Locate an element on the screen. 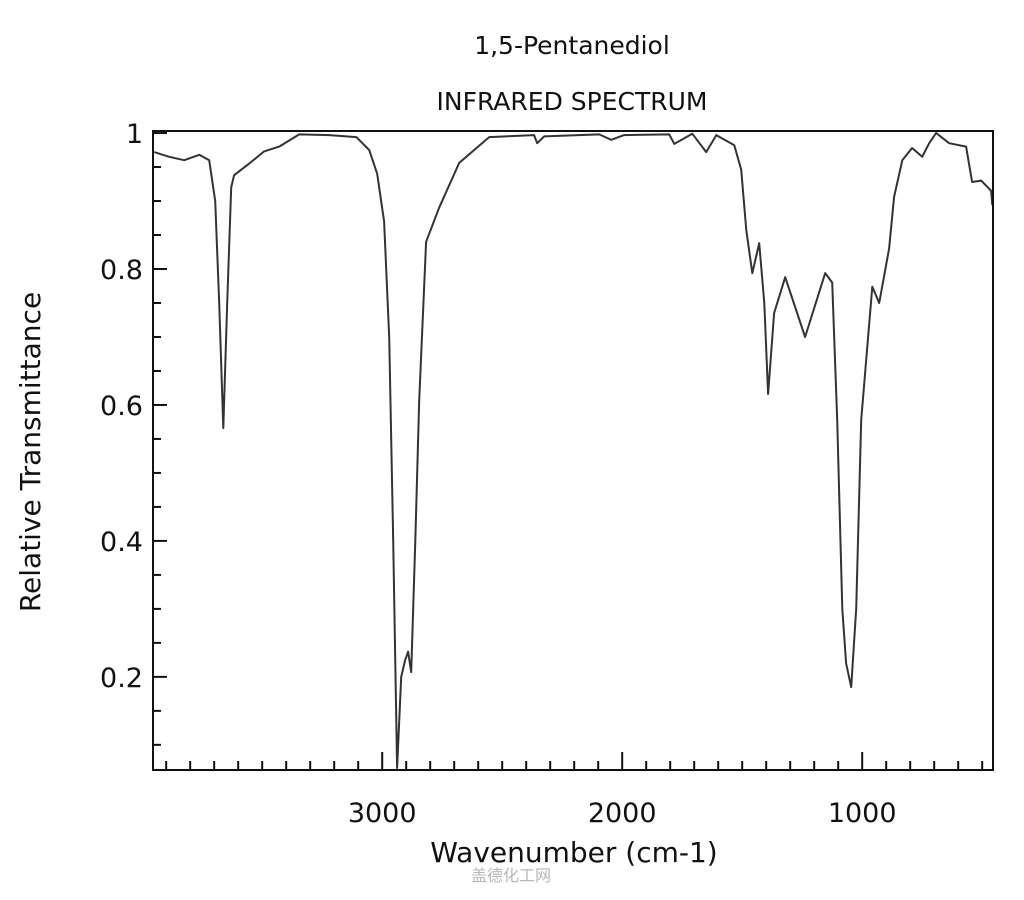 This screenshot has width=1024, height=900. y-tick-label: 1 is located at coordinates (134, 134).